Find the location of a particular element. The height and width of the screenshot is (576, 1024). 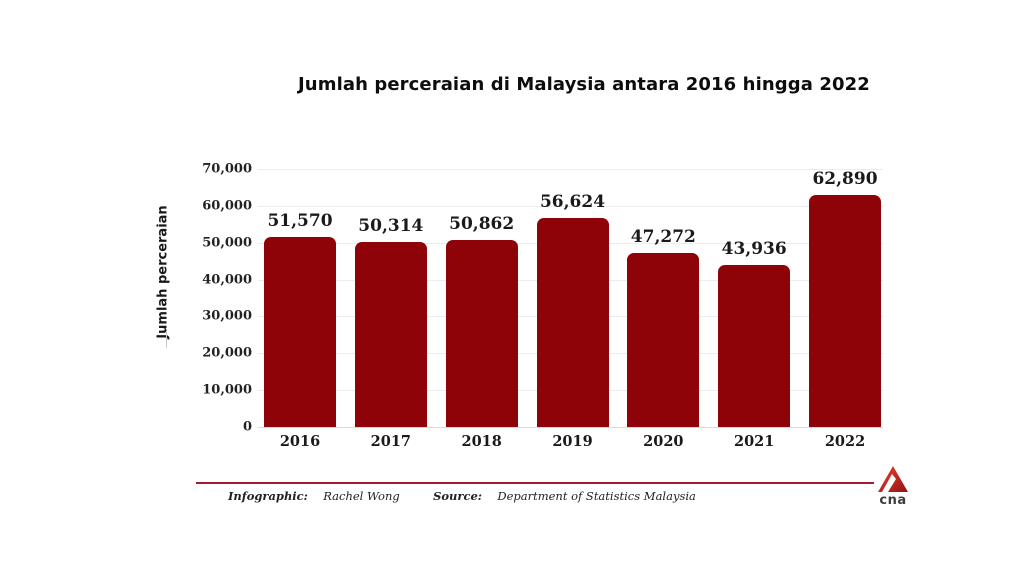

bar-value-label: 56,624 is located at coordinates (572, 202).